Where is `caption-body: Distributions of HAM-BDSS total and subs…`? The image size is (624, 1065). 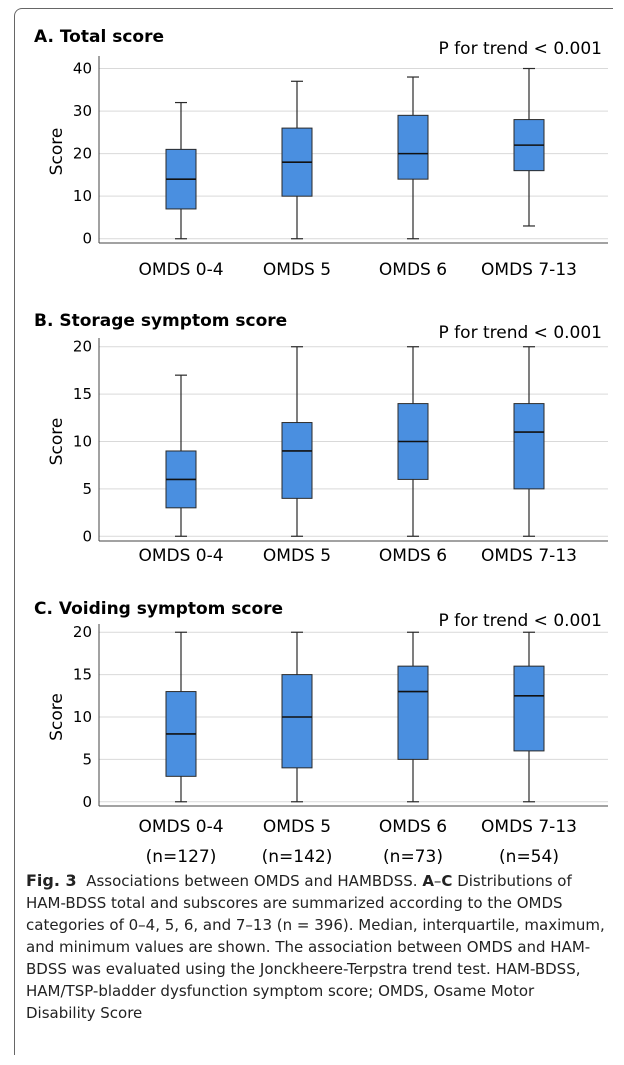
caption-body: Distributions of HAM-BDSS total and subs… is located at coordinates (315, 947).